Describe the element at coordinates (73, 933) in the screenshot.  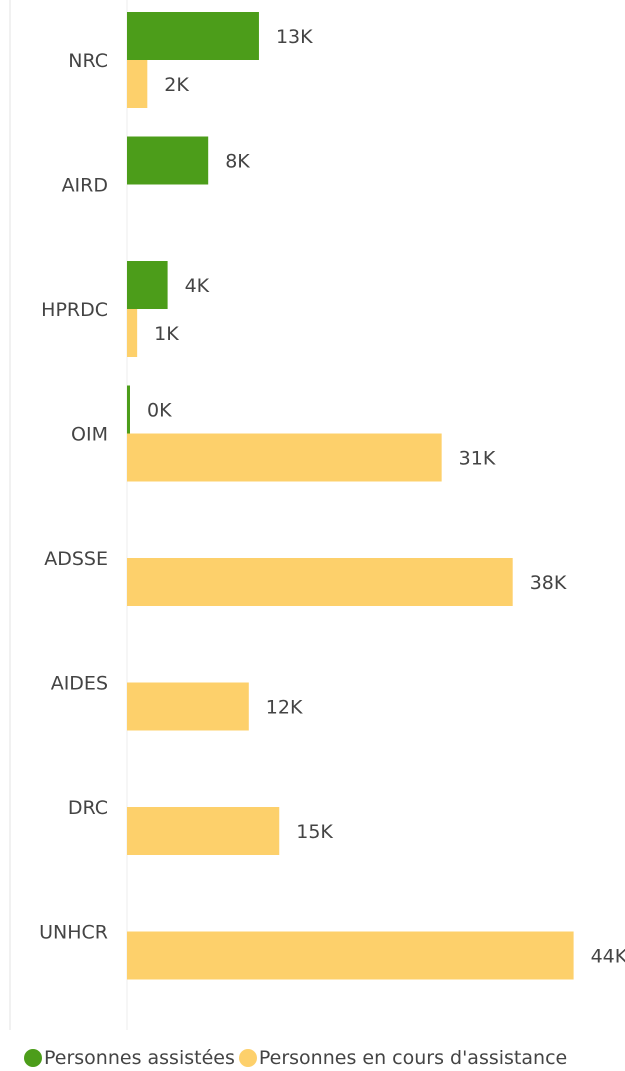
I see `category-label-unhcr: UNHCR` at that location.